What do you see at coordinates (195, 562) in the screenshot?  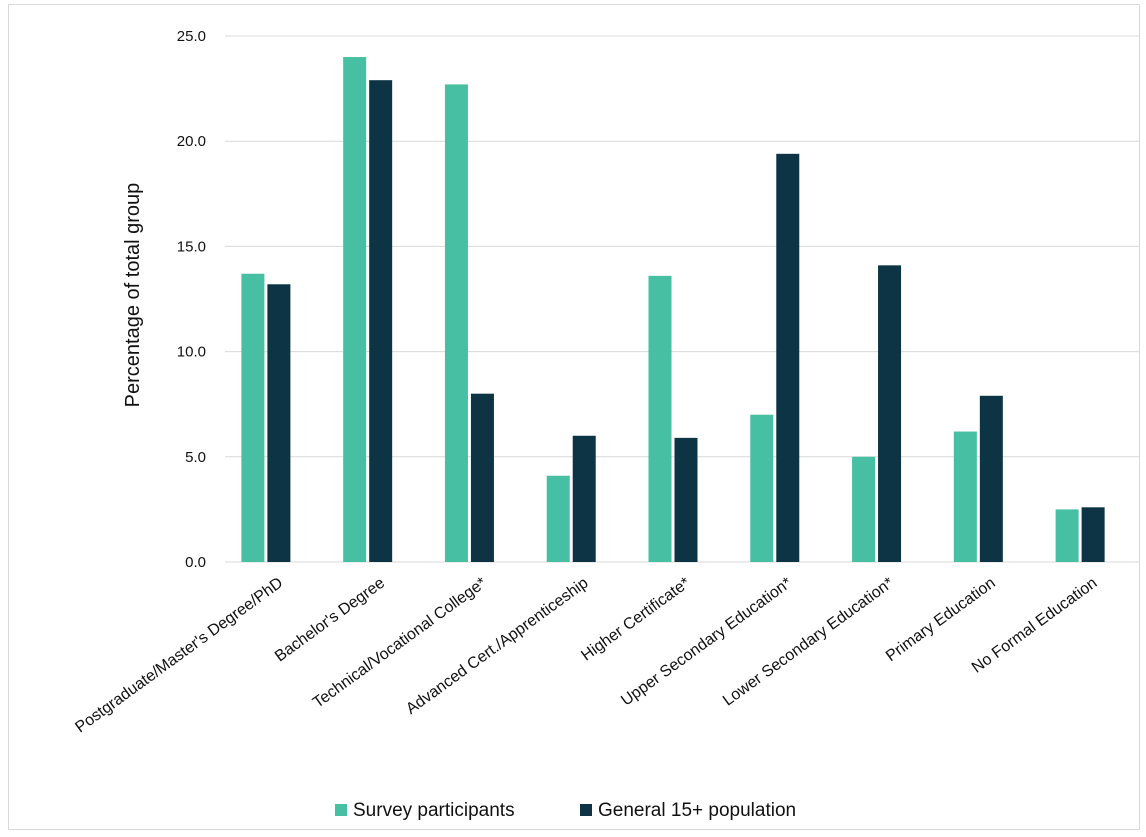 I see `y-tick-label: 0.0` at bounding box center [195, 562].